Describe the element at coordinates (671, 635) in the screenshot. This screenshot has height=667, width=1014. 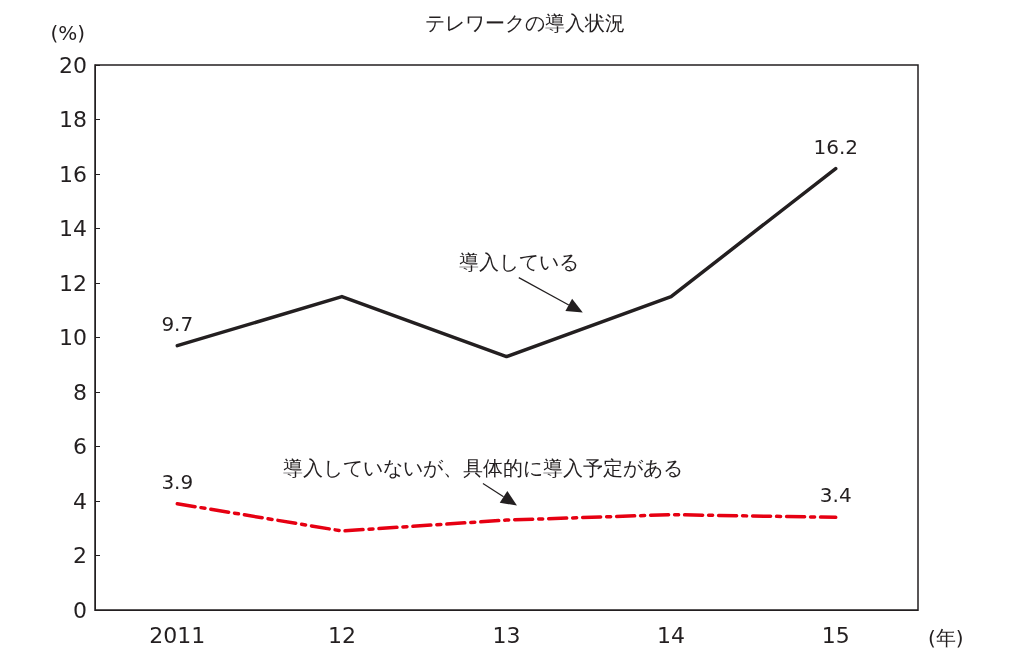
I see `x-tick-label: 14` at that location.